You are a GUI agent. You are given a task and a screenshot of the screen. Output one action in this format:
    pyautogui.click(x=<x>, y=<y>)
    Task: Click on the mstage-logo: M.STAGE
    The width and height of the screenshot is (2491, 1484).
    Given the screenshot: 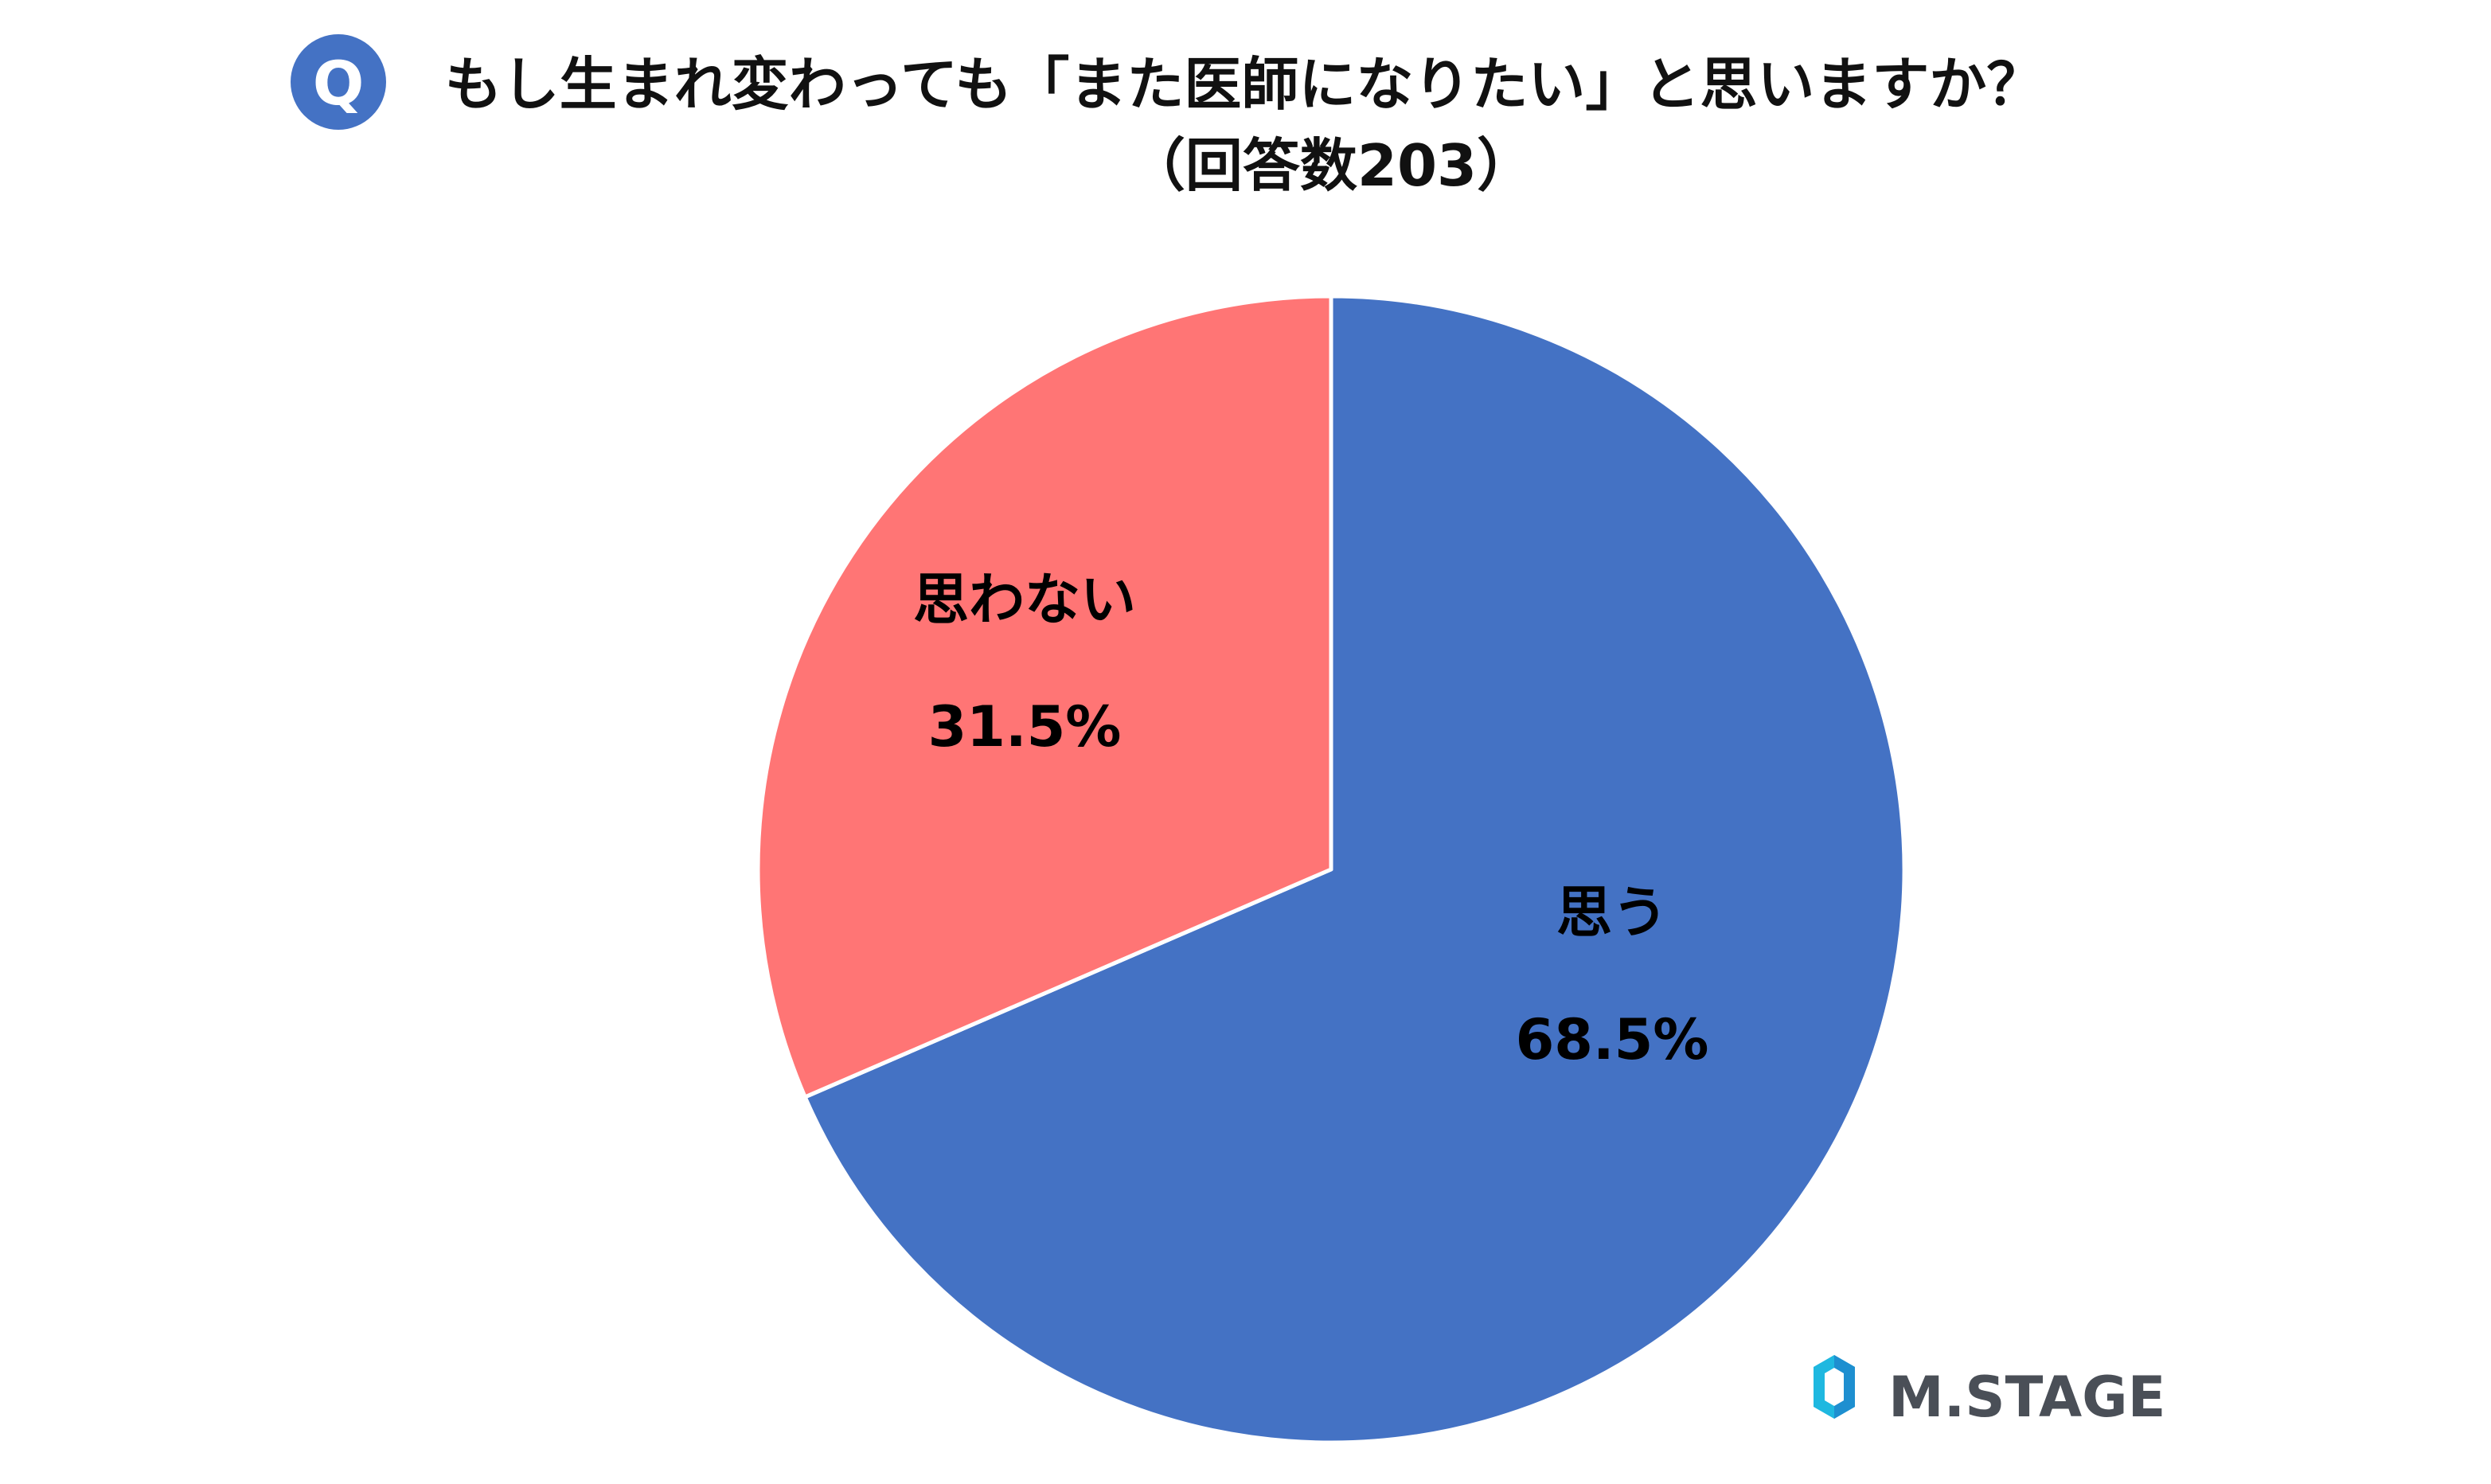 What is the action you would take?
    pyautogui.click(x=1990, y=1392)
    